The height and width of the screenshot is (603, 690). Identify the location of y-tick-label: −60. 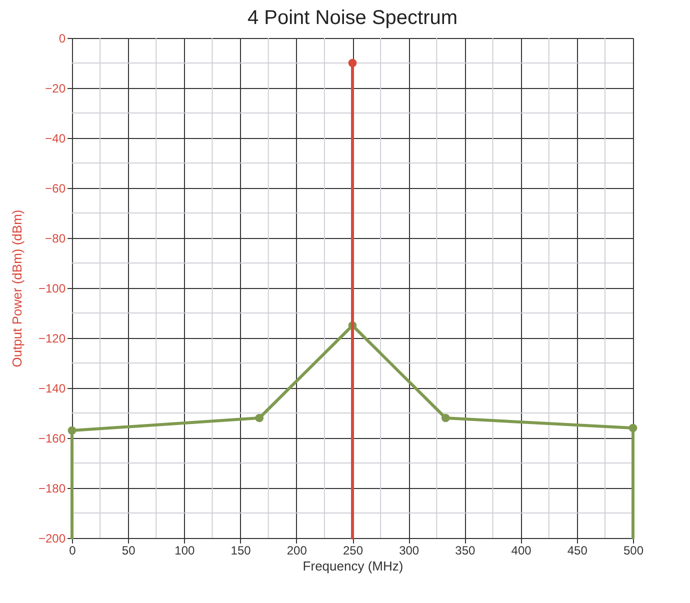
(55, 189).